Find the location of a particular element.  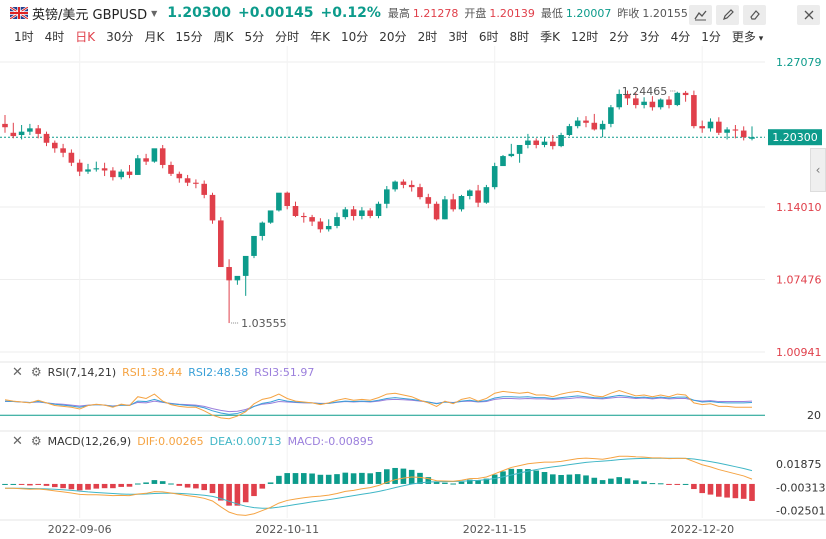

period-7: 5分 is located at coordinates (254, 36).